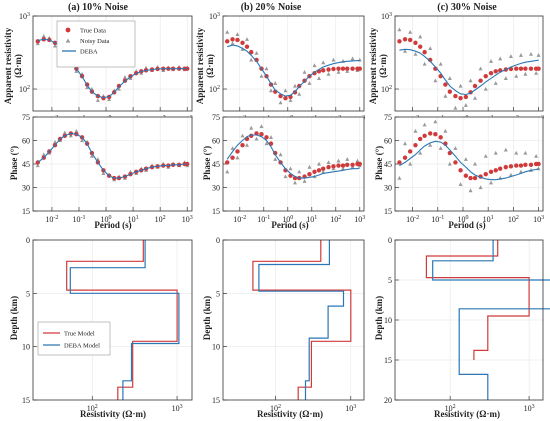  Describe the element at coordinates (302, 320) in the screenshot. I see `true-model-profile` at that location.